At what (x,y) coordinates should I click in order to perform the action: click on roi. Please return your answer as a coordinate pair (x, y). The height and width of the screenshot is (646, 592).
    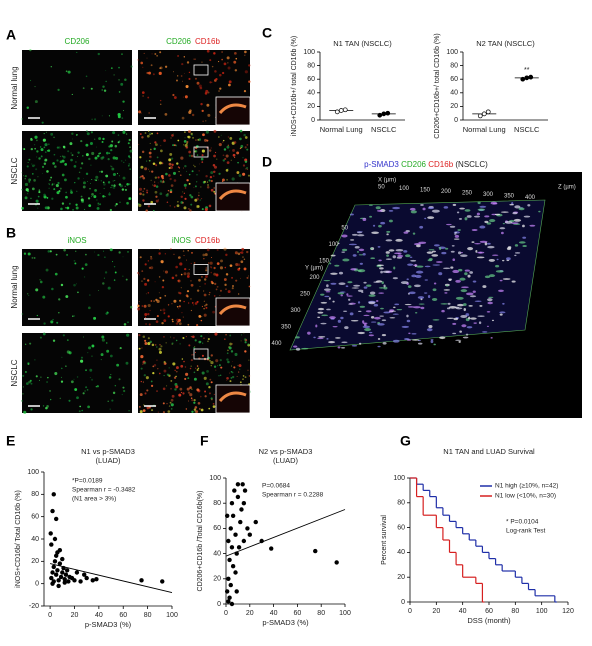
    Looking at the image, I should click on (201, 70).